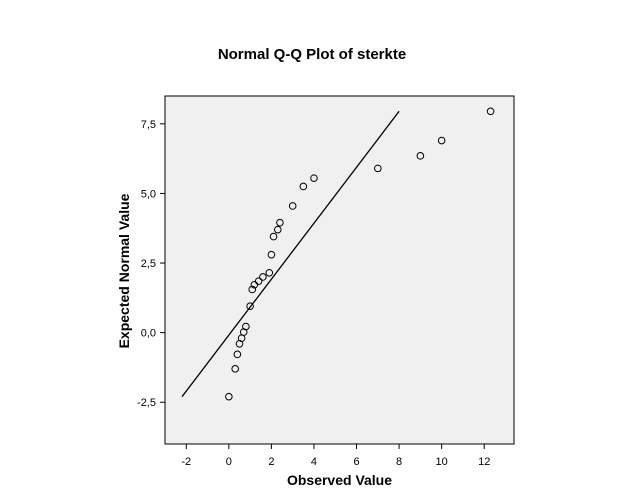  Describe the element at coordinates (339, 480) in the screenshot. I see `x-axis-label: Observed Value` at that location.